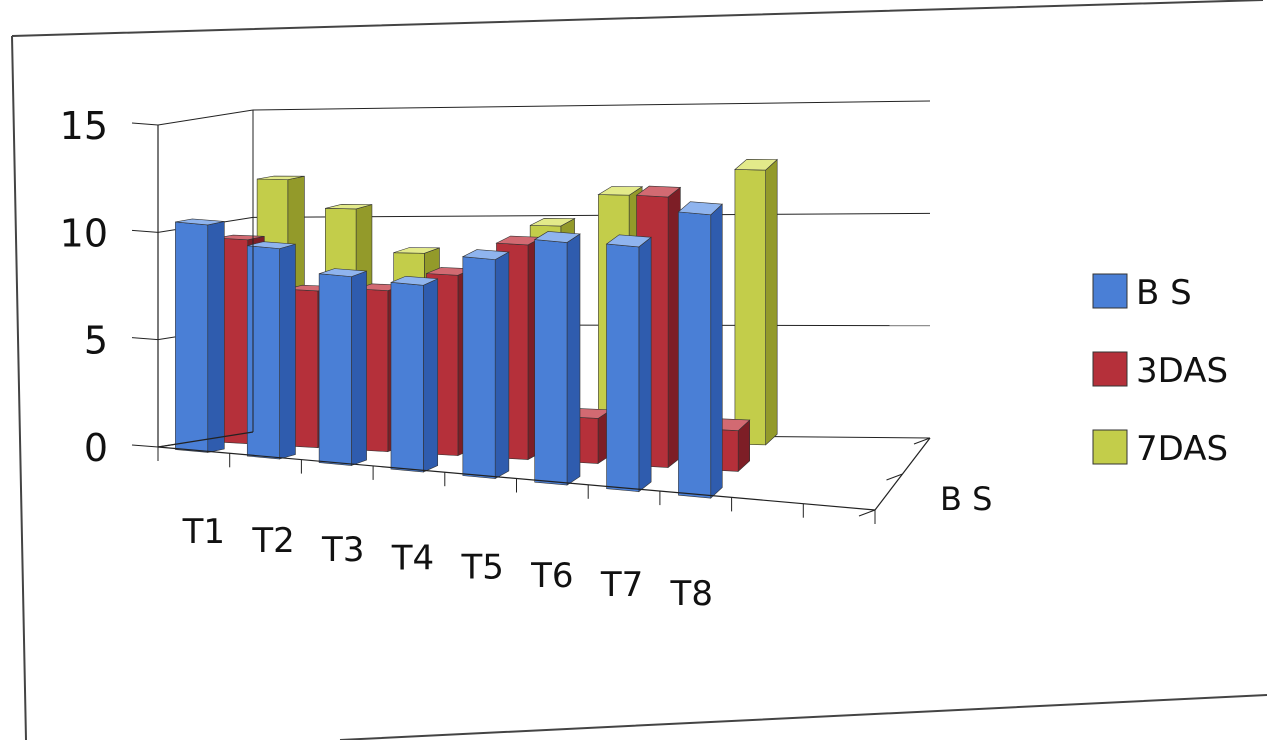 This screenshot has height=745, width=1267. I want to click on bar-bs-t2, so click(271, 350).